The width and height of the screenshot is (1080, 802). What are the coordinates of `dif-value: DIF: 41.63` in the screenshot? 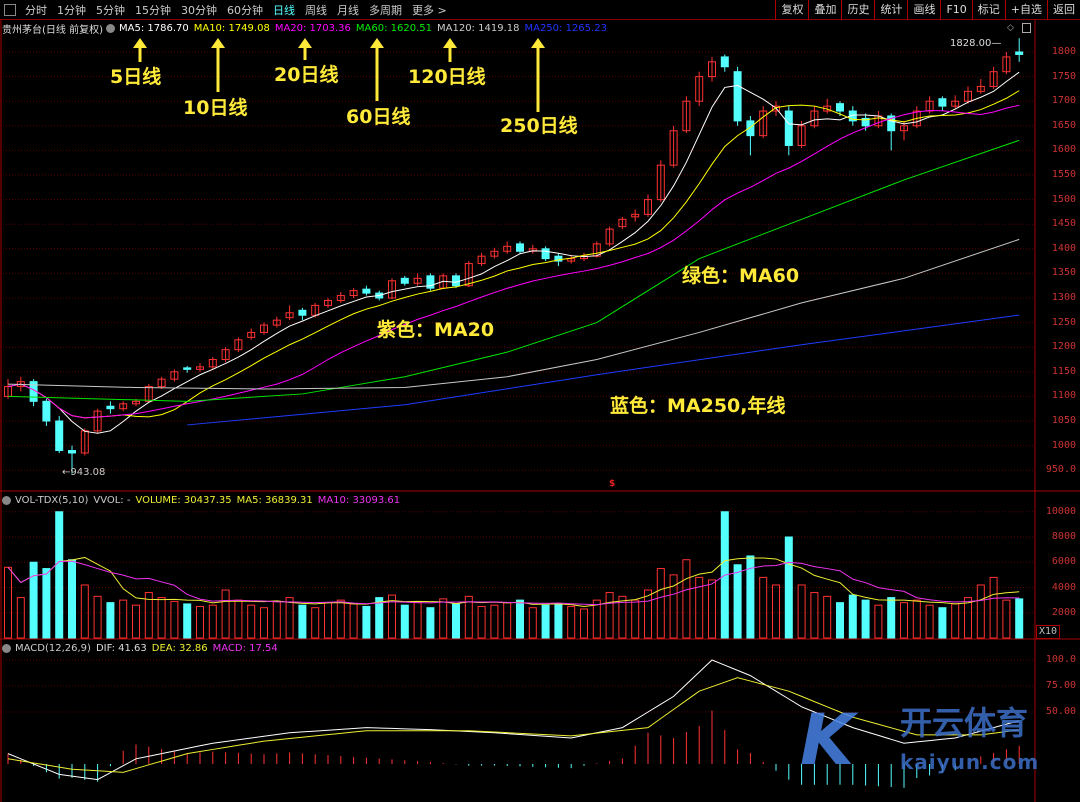 It's located at (121, 648).